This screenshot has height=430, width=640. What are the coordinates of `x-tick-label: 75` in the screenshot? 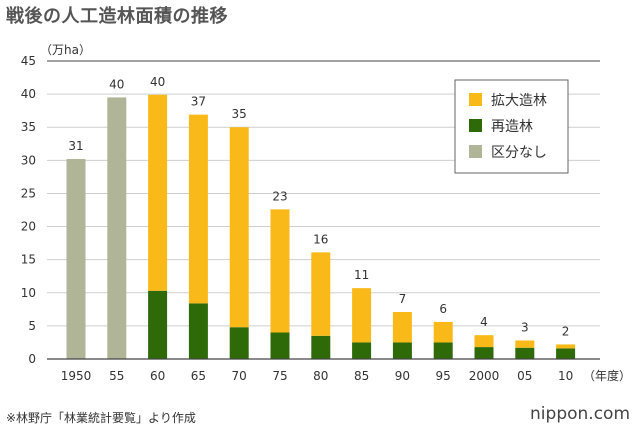 It's located at (279, 376).